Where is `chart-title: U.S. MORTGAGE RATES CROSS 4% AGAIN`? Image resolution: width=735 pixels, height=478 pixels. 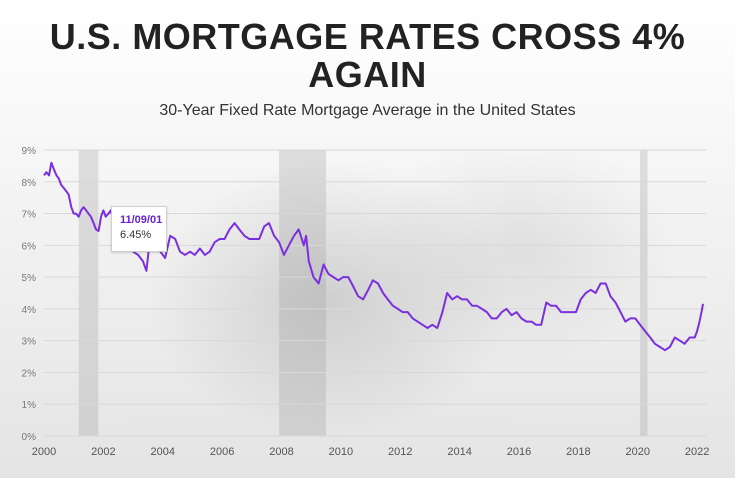
chart-title: U.S. MORTGAGE RATES CROSS 4% AGAIN is located at coordinates (367, 55).